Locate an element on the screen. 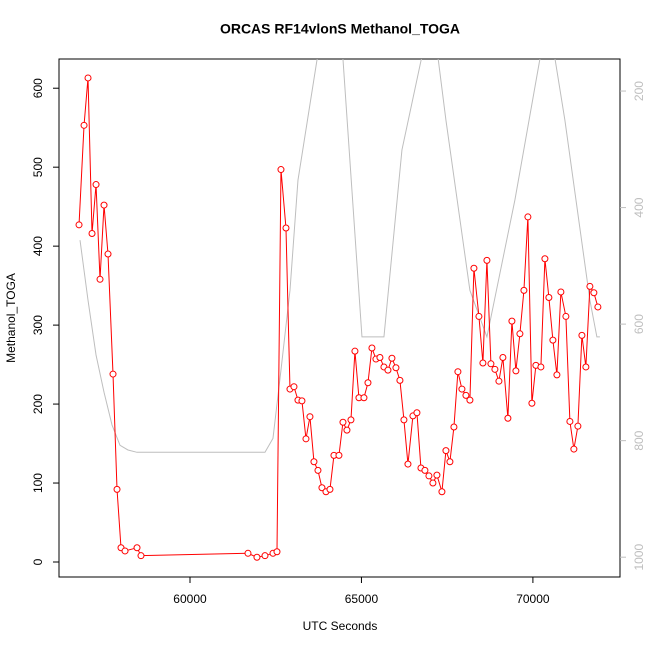 The image size is (650, 650). x-tick-label: 70000 is located at coordinates (533, 599).